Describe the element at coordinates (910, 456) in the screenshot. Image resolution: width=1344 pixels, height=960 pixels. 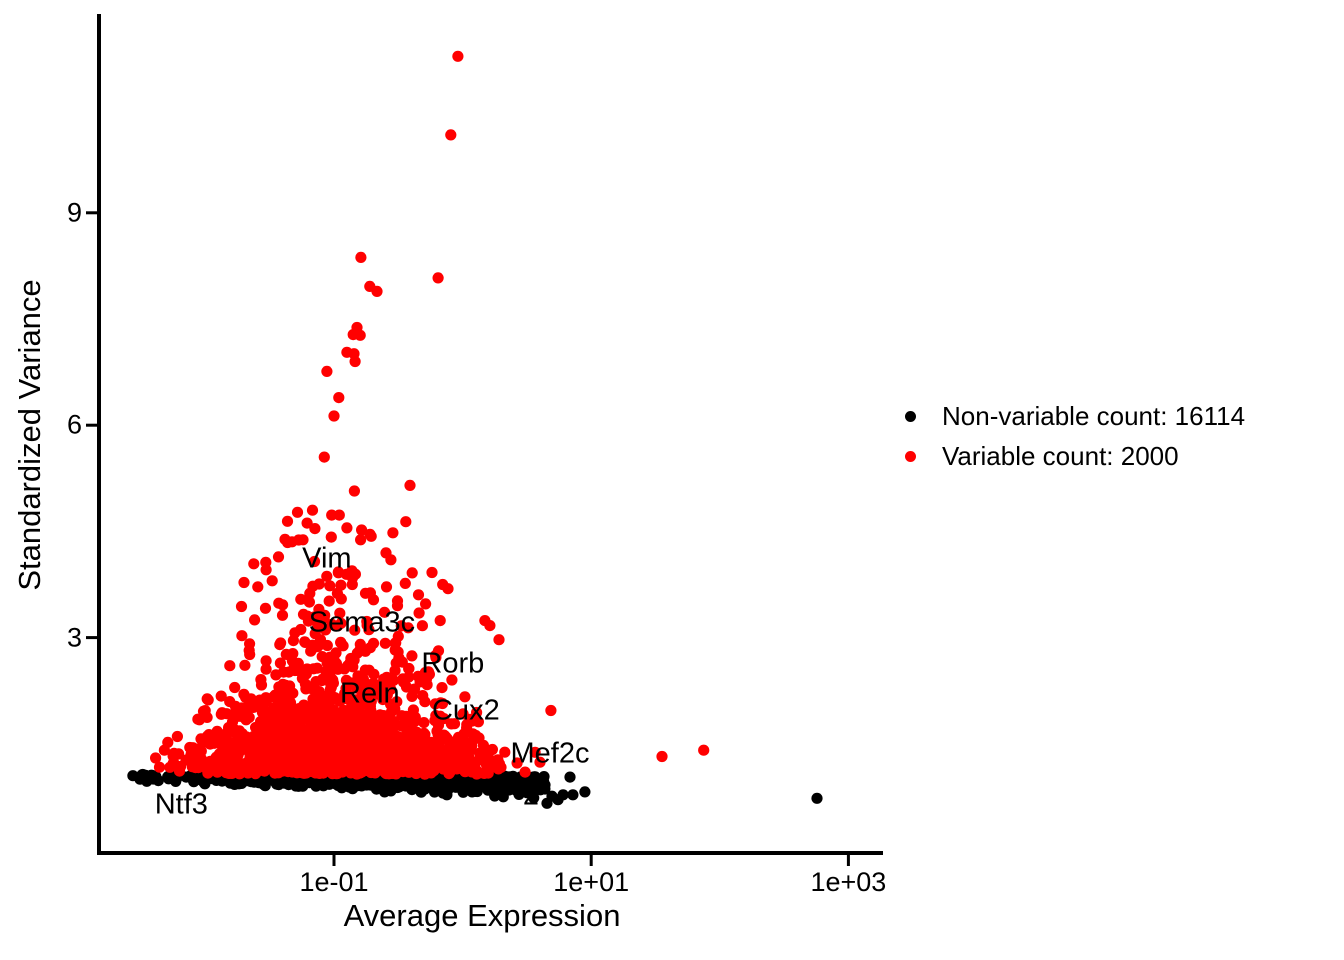
I see `variable-dot-icon` at that location.